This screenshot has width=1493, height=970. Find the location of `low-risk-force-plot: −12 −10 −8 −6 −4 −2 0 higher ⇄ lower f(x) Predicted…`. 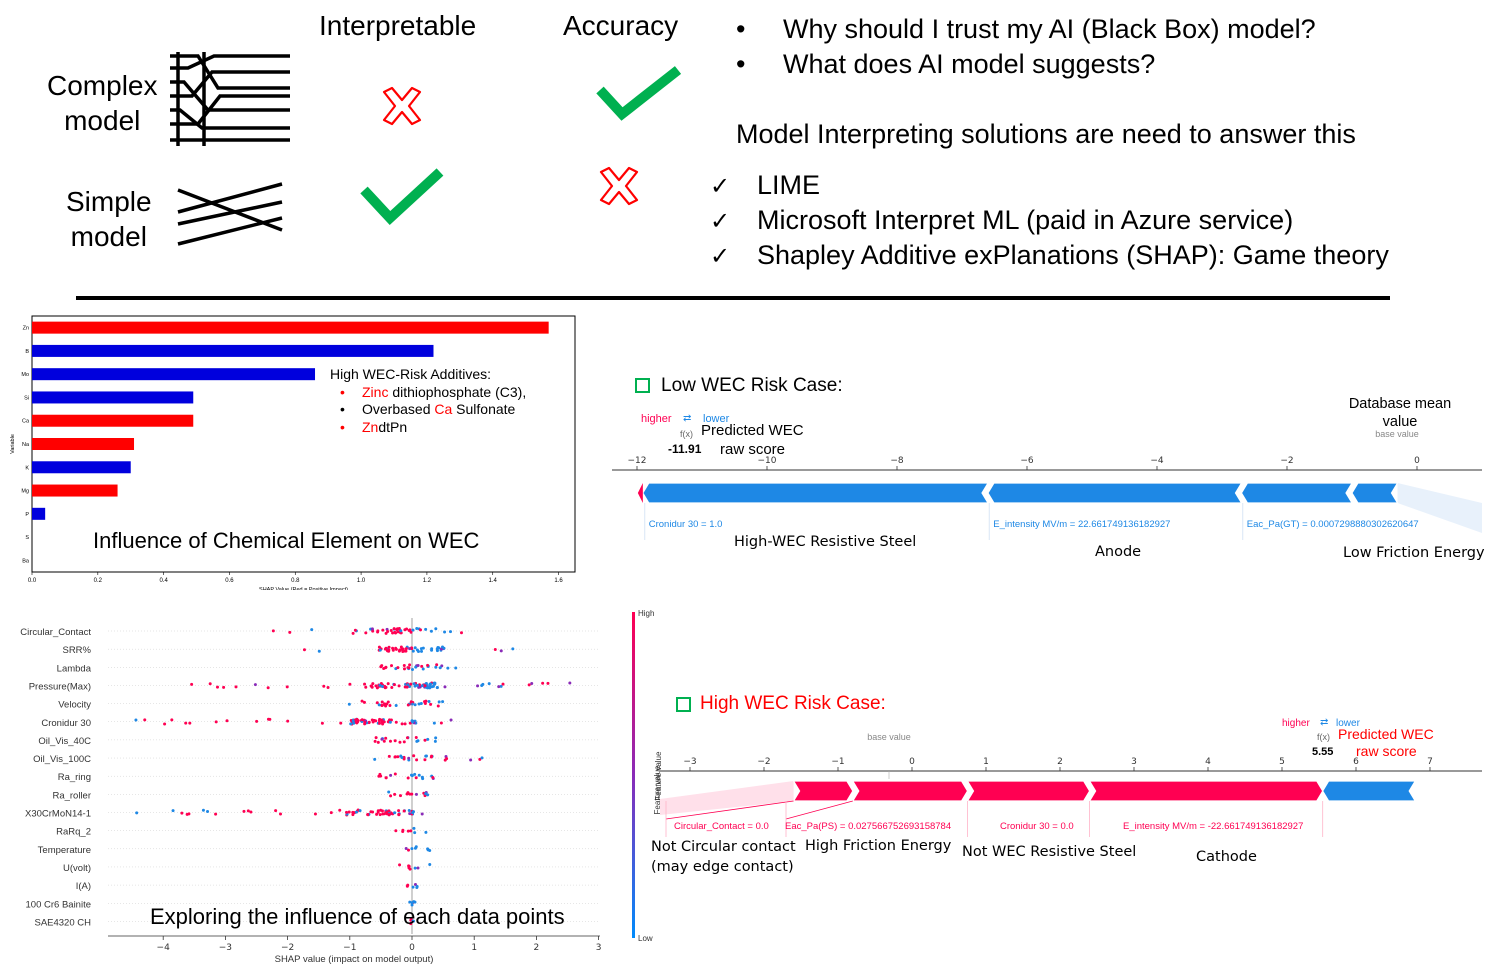

low-risk-force-plot: −12 −10 −8 −6 −4 −2 0 higher ⇄ lower f(x) Predicted… is located at coordinates (1048, 478).